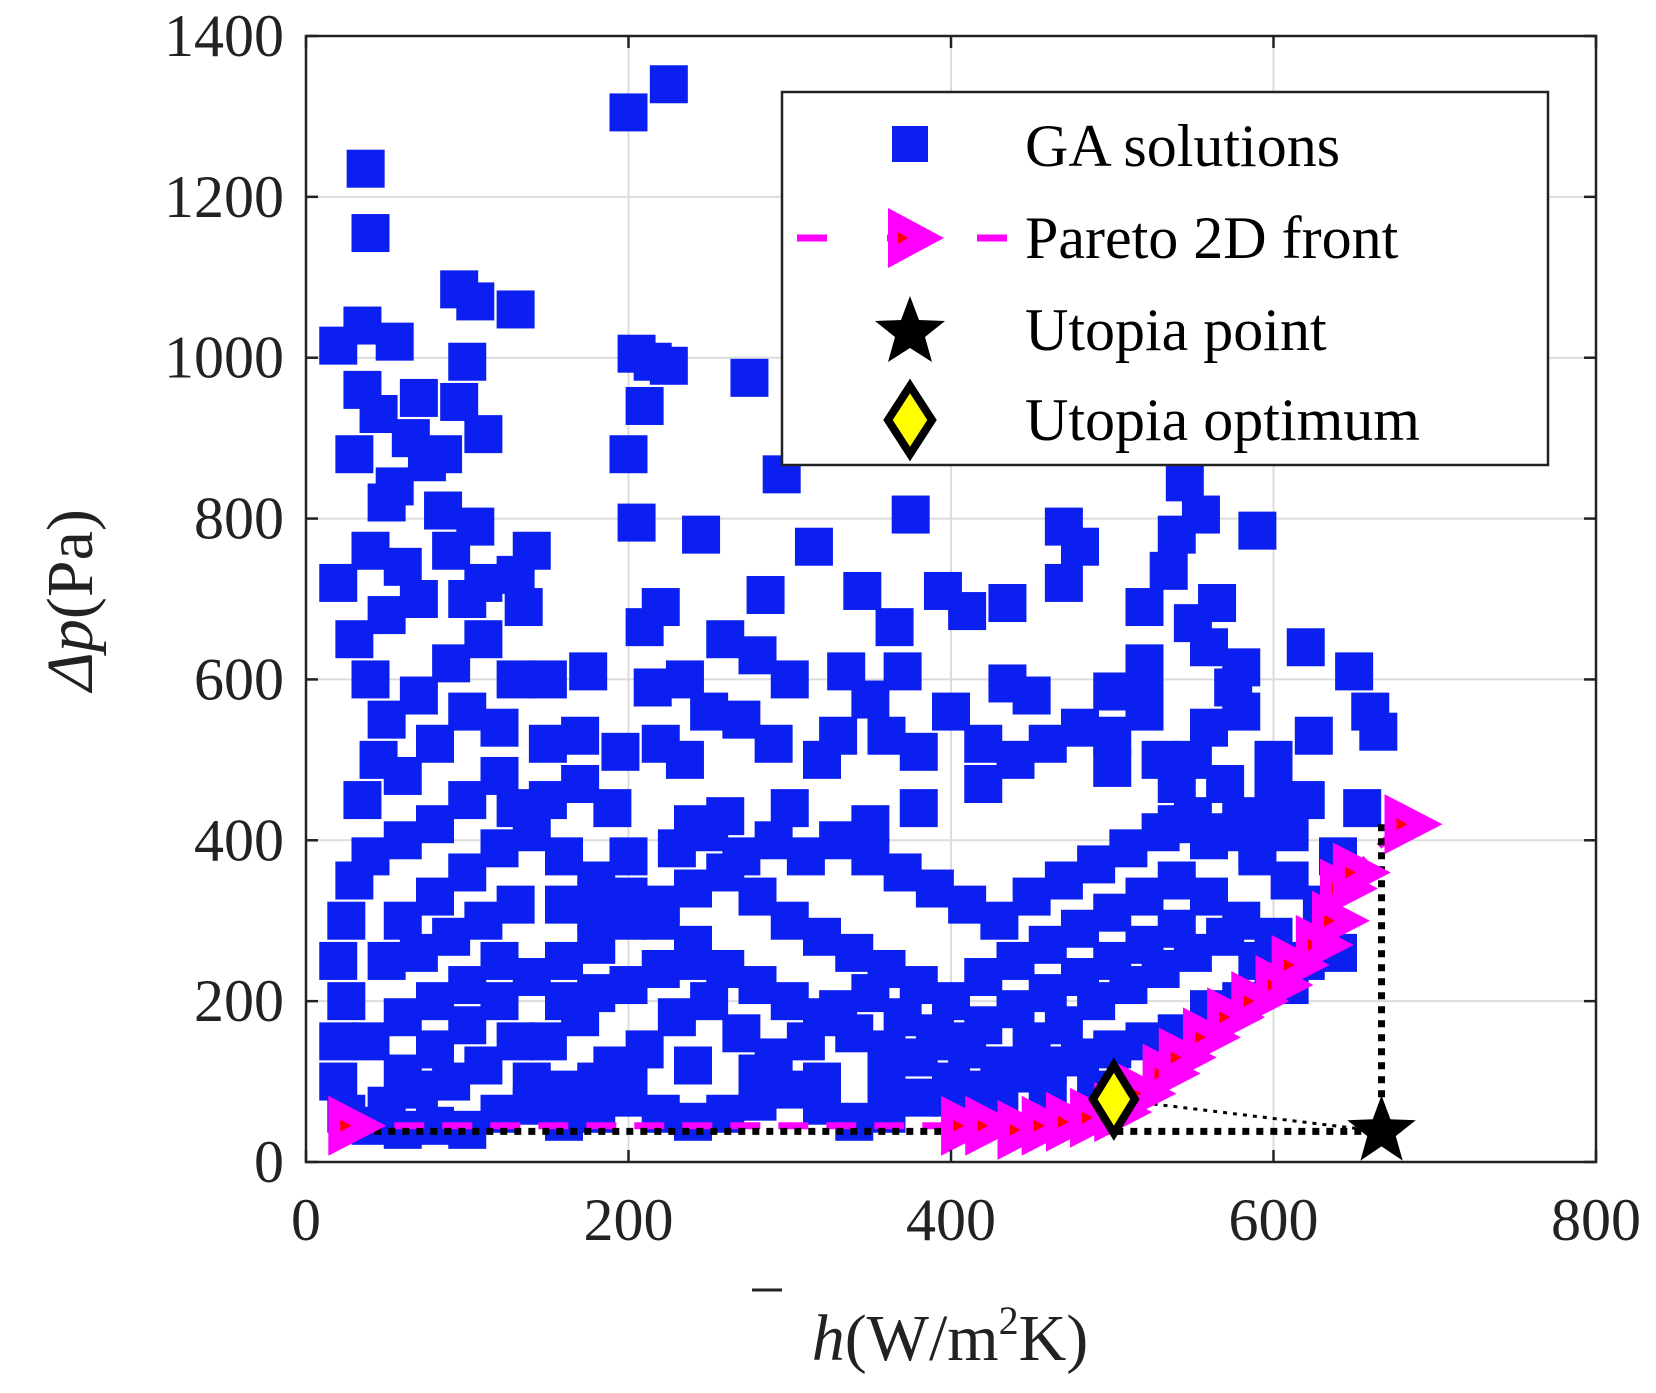  Describe the element at coordinates (1212, 238) in the screenshot. I see `legend-pareto-label: Pareto 2D front` at that location.